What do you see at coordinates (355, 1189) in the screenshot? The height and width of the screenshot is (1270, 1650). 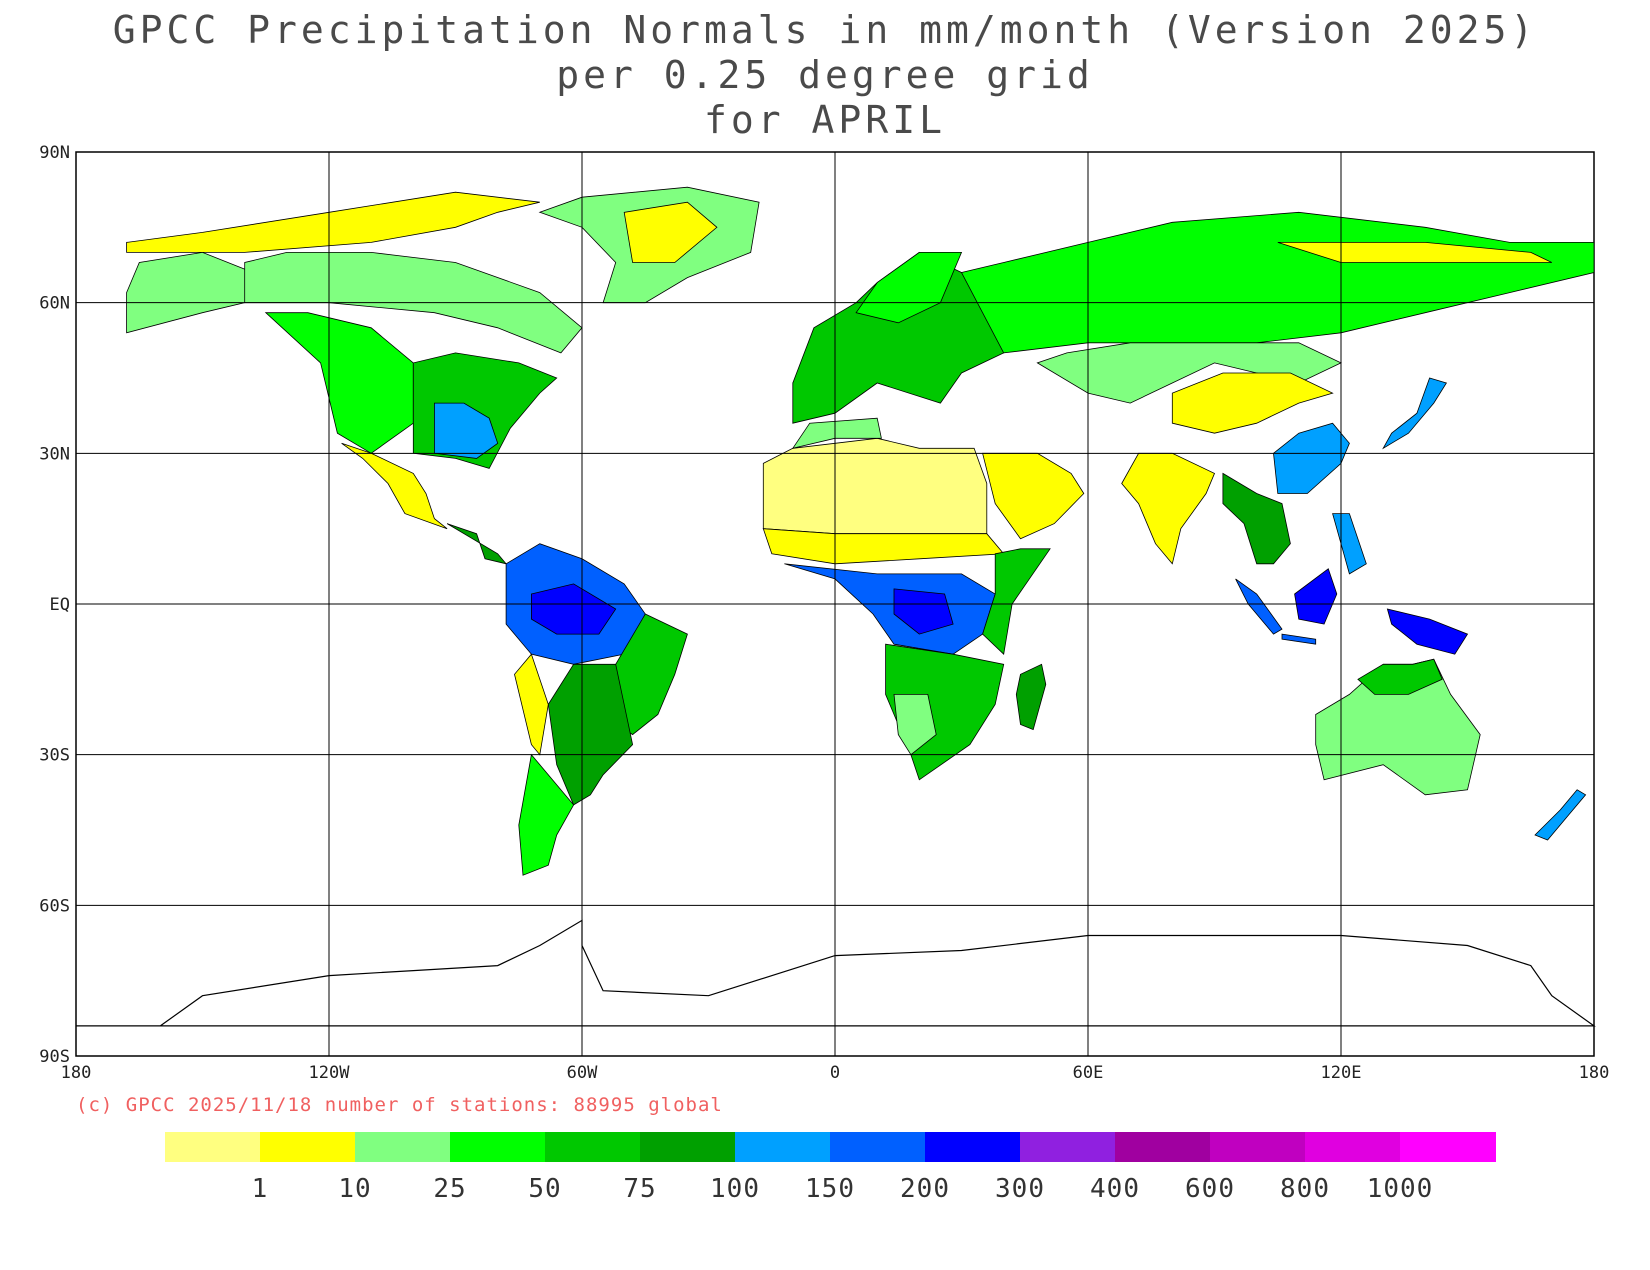 I see `legend-label: 10` at bounding box center [355, 1189].